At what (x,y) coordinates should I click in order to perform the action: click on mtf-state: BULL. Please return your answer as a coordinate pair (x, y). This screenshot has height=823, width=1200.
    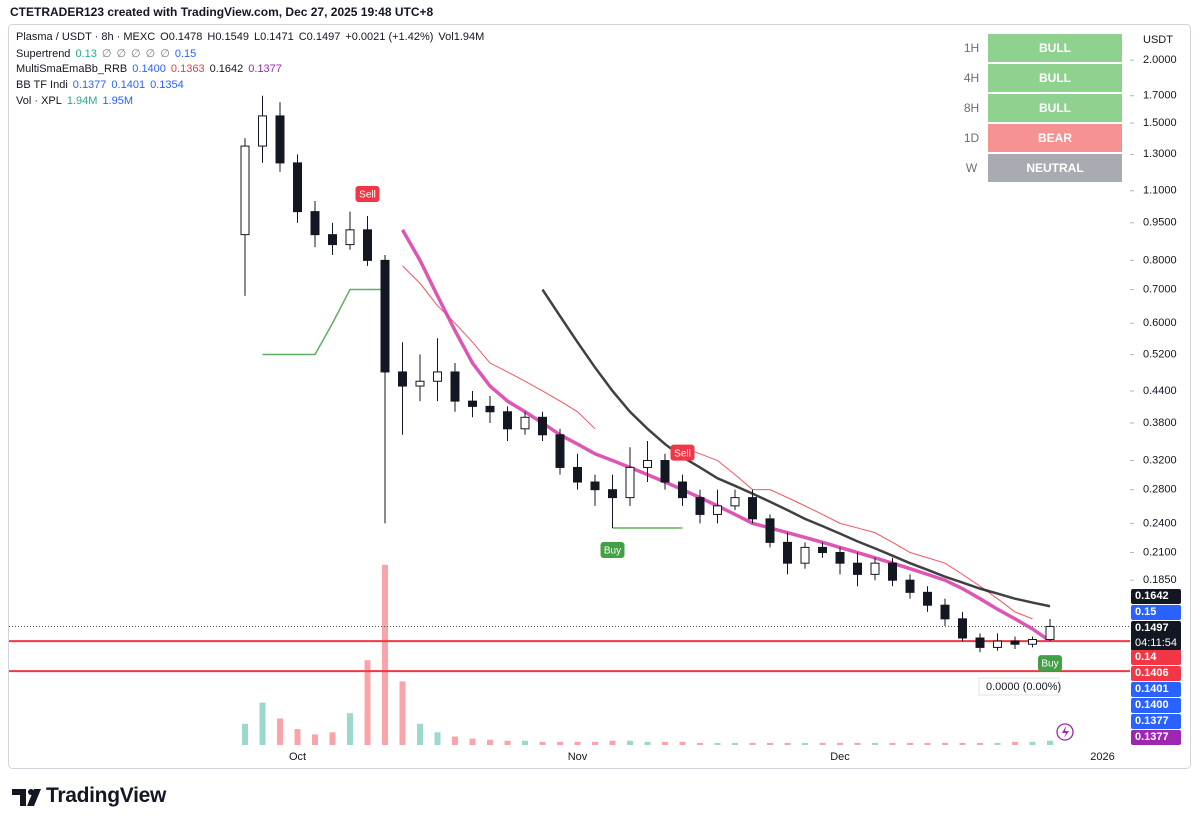
    Looking at the image, I should click on (1055, 78).